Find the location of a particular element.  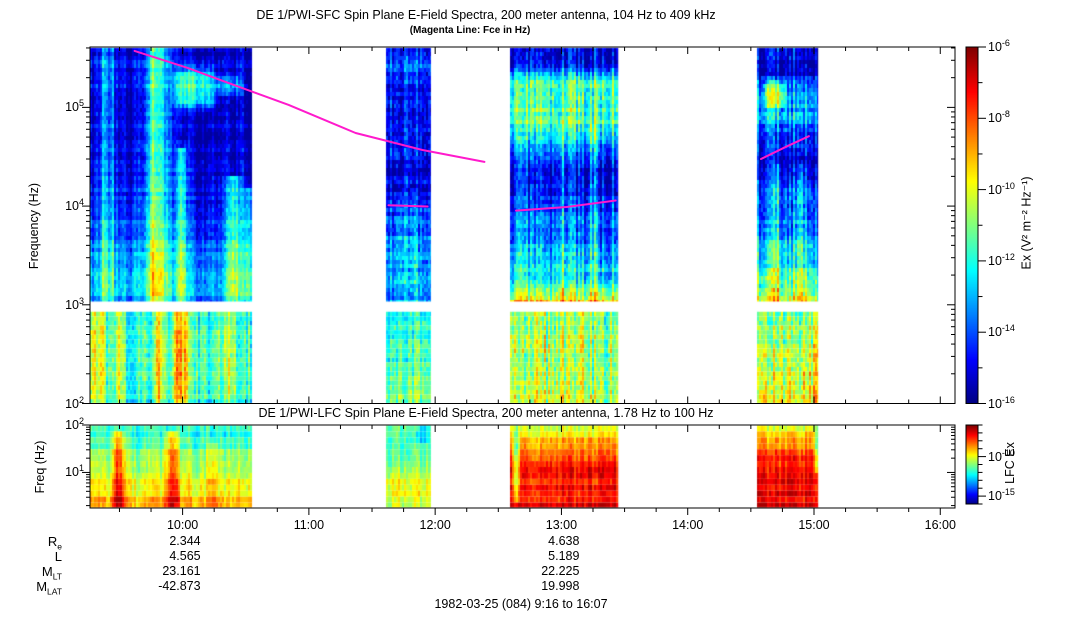

time-tick-label: 16:00 is located at coordinates (940, 525).